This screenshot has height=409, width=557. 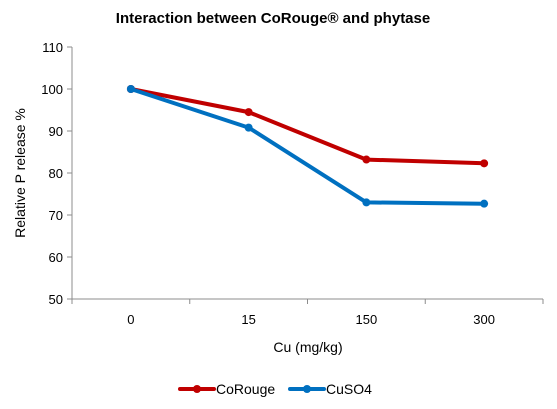 I want to click on x-tick-label: 150, so click(x=367, y=319).